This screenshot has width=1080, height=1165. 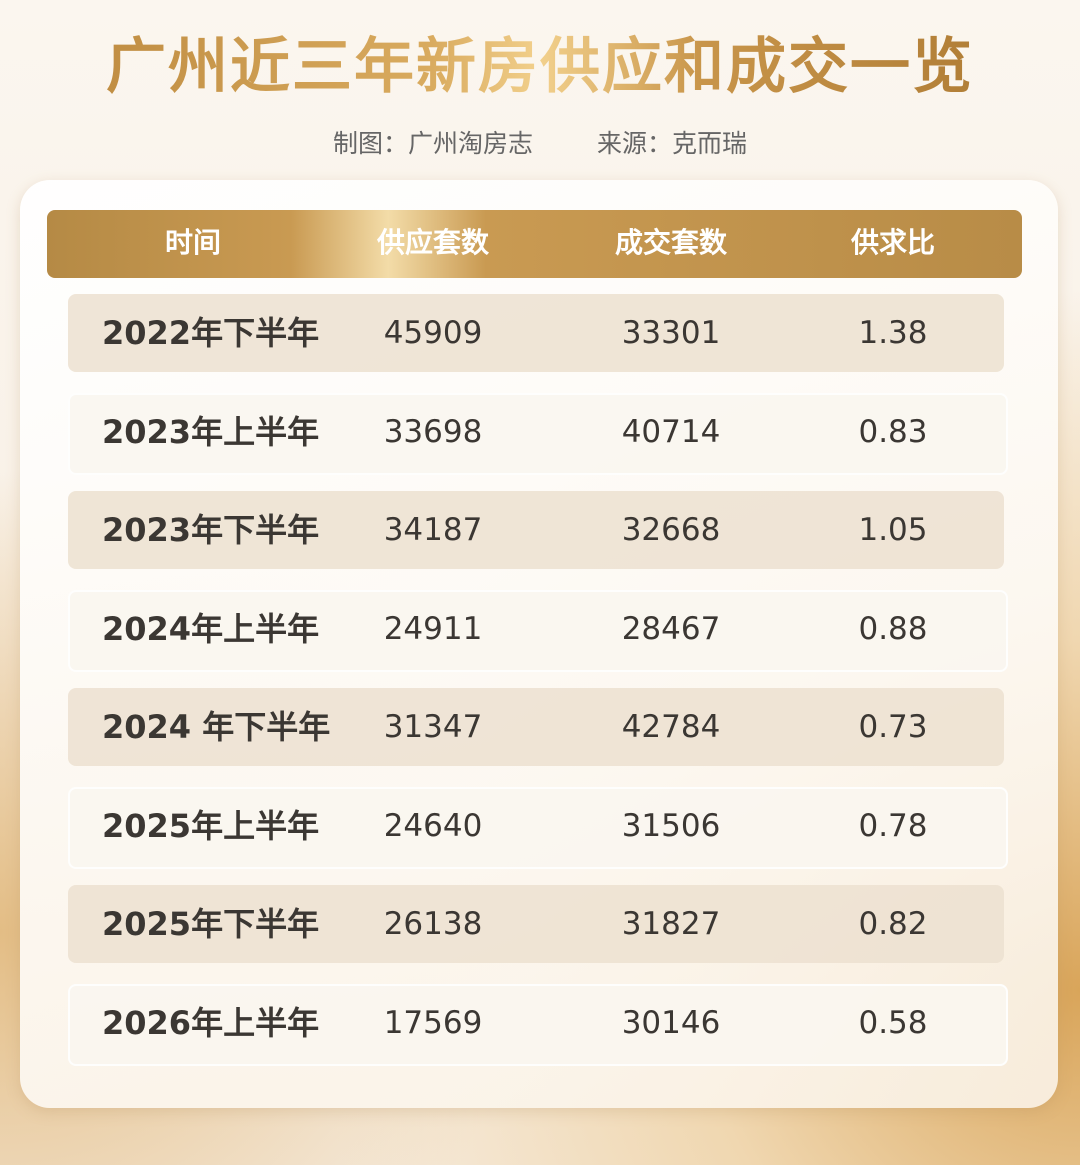 What do you see at coordinates (671, 825) in the screenshot?
I see `table-cell: 31506` at bounding box center [671, 825].